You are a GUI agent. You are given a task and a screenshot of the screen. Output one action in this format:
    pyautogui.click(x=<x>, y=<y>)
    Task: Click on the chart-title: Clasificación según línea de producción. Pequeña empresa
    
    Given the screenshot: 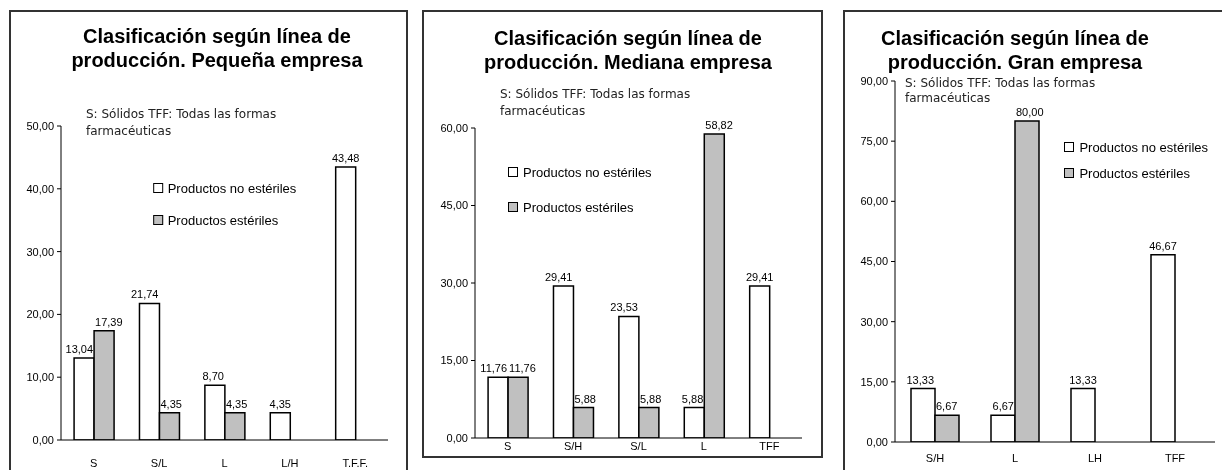 What is the action you would take?
    pyautogui.click(x=217, y=48)
    